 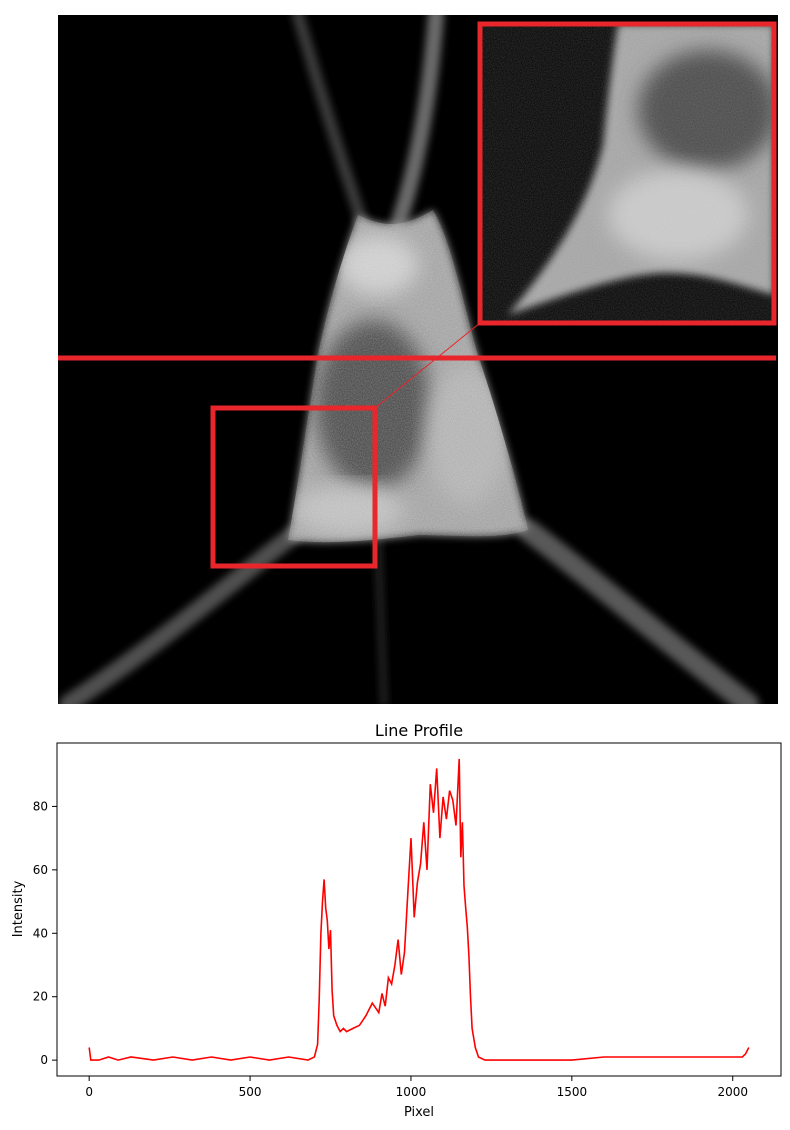 I want to click on inset-box, so click(x=627, y=173).